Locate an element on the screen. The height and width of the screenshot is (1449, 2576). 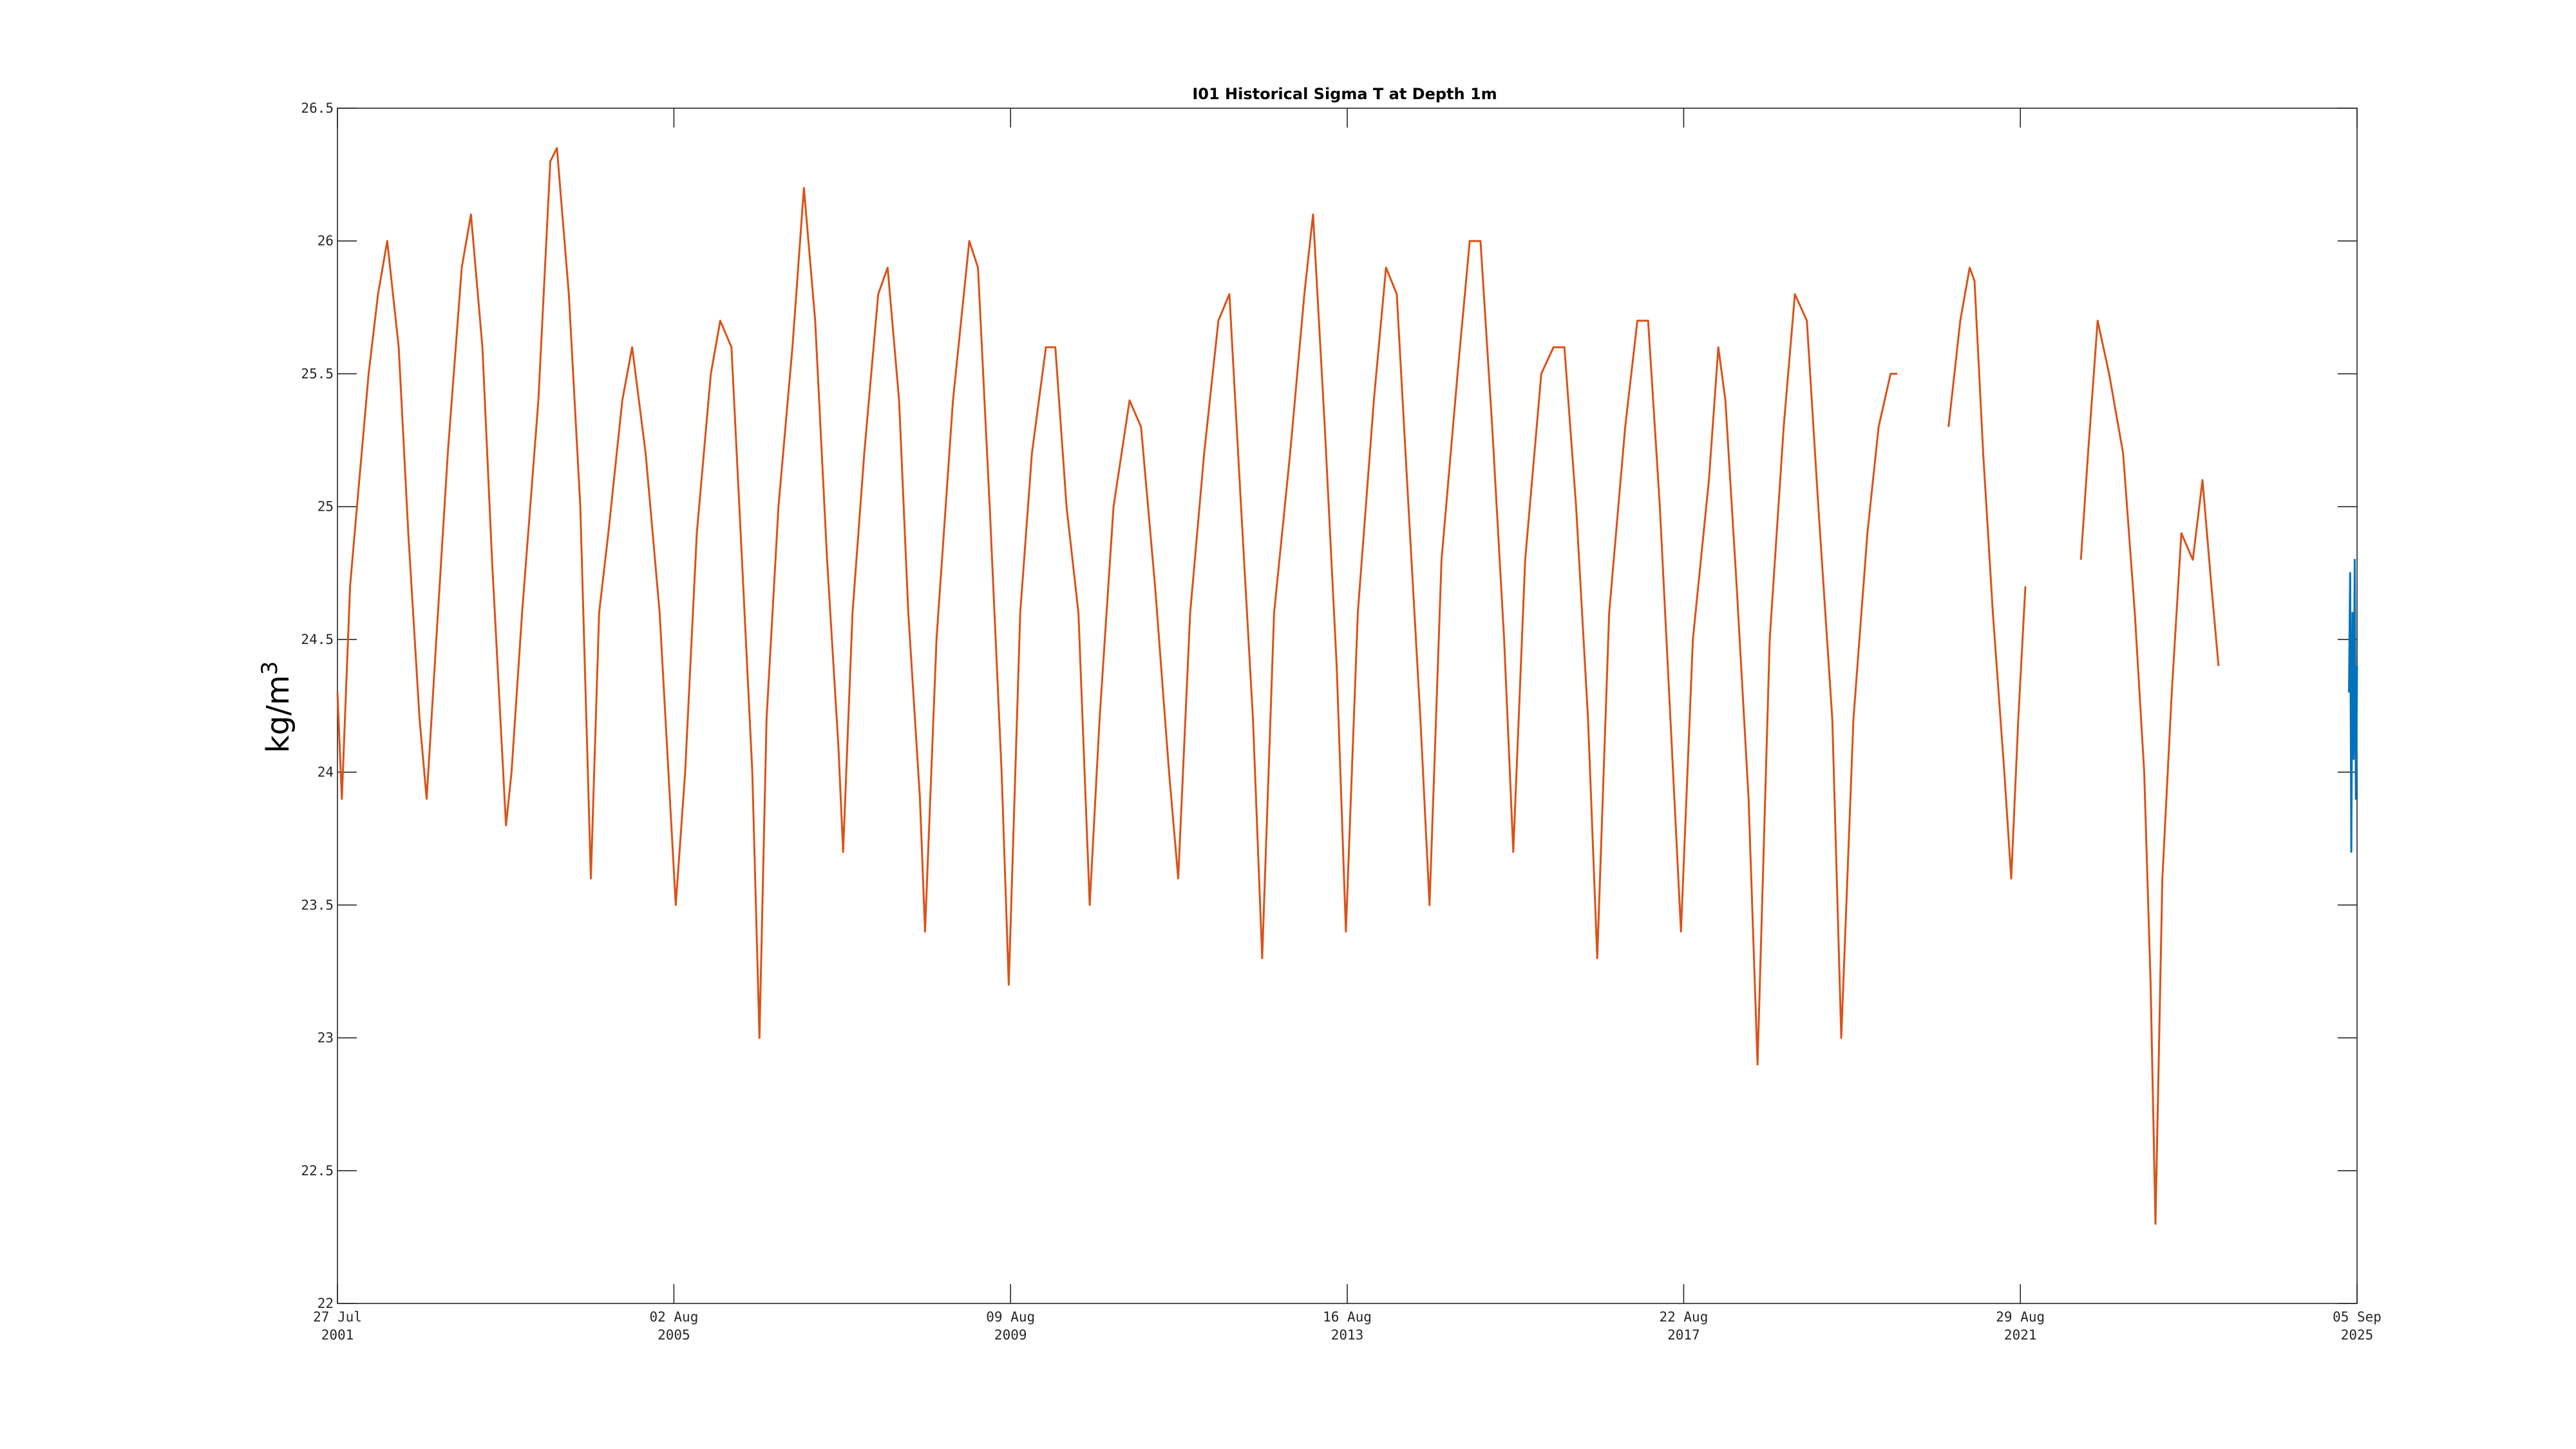
chart-title: I01 Historical Sigma T at Depth 1m is located at coordinates (1345, 94).